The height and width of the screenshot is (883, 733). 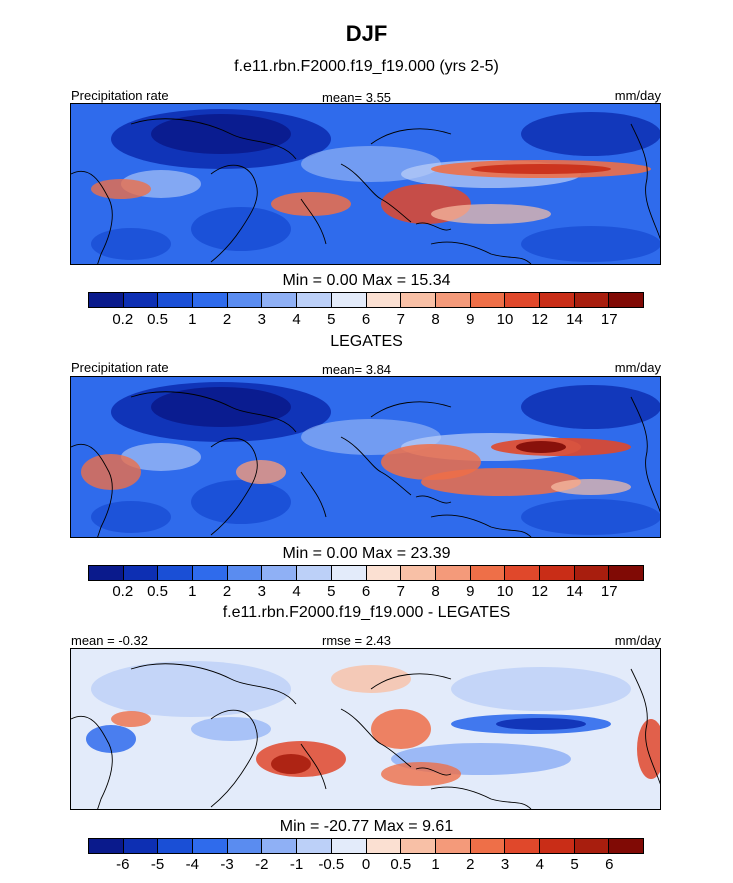 I want to click on panel2-mean-label: mean= 3.84, so click(x=357, y=369).